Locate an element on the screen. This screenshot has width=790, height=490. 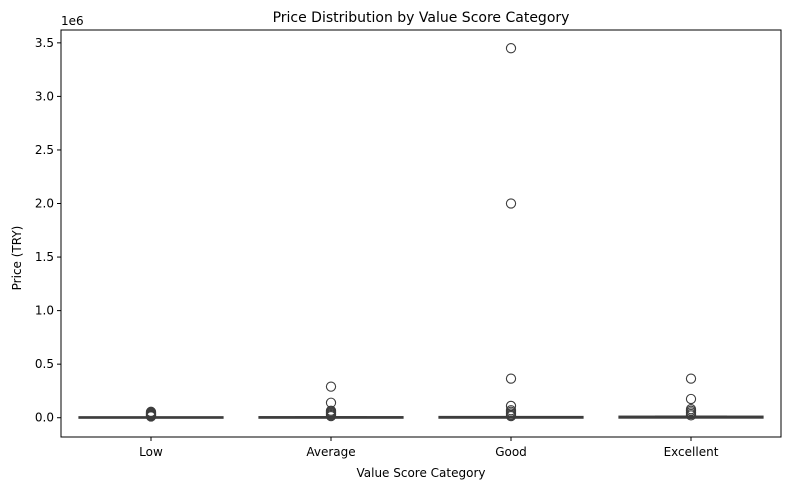
y-tick-label: 1.5 is located at coordinates (44, 257).